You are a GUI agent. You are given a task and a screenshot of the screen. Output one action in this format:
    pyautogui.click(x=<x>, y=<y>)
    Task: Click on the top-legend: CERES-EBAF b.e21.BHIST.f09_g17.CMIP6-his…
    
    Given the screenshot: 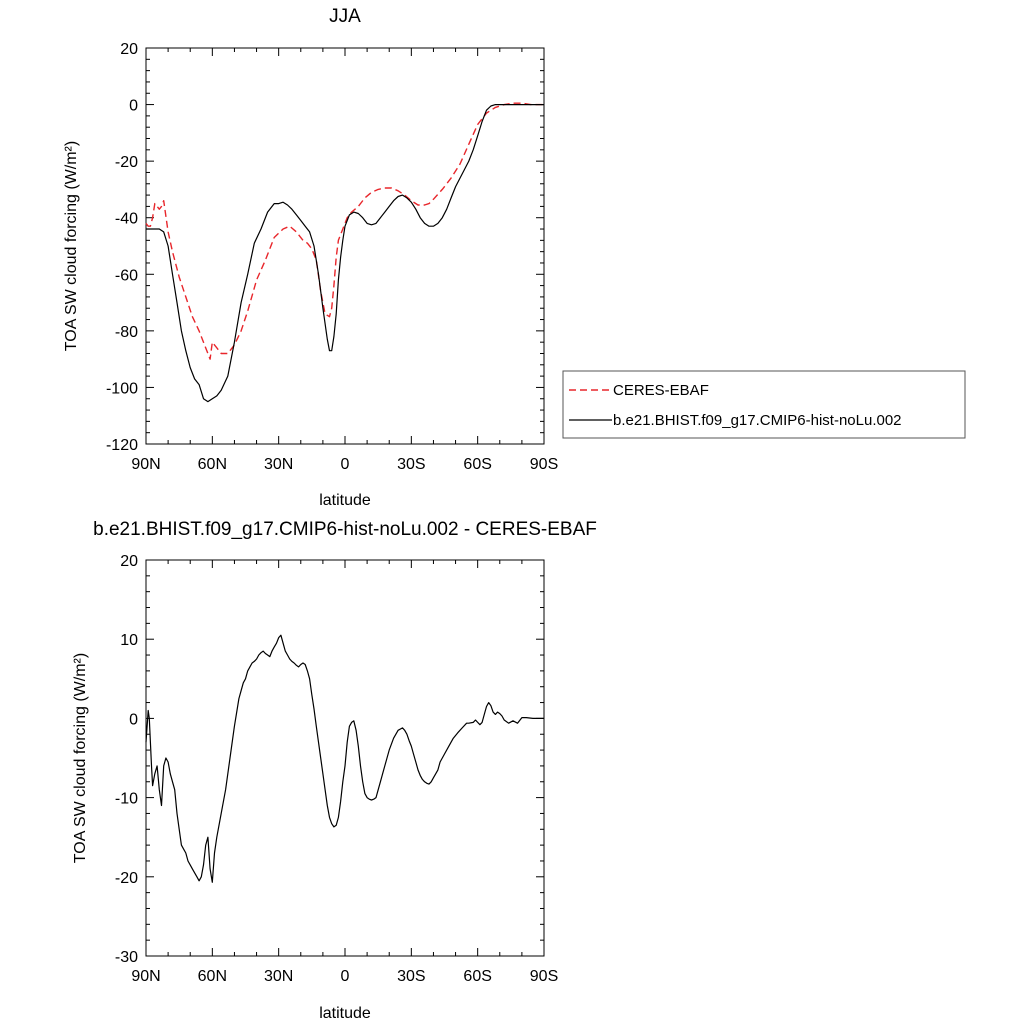 What is the action you would take?
    pyautogui.click(x=764, y=404)
    